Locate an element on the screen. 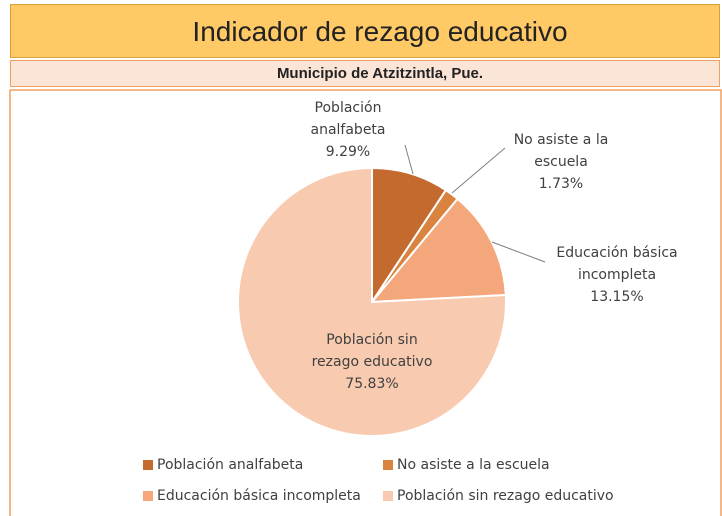 This screenshot has width=722, height=516. data-label-name: Población analfabeta is located at coordinates (348, 119).